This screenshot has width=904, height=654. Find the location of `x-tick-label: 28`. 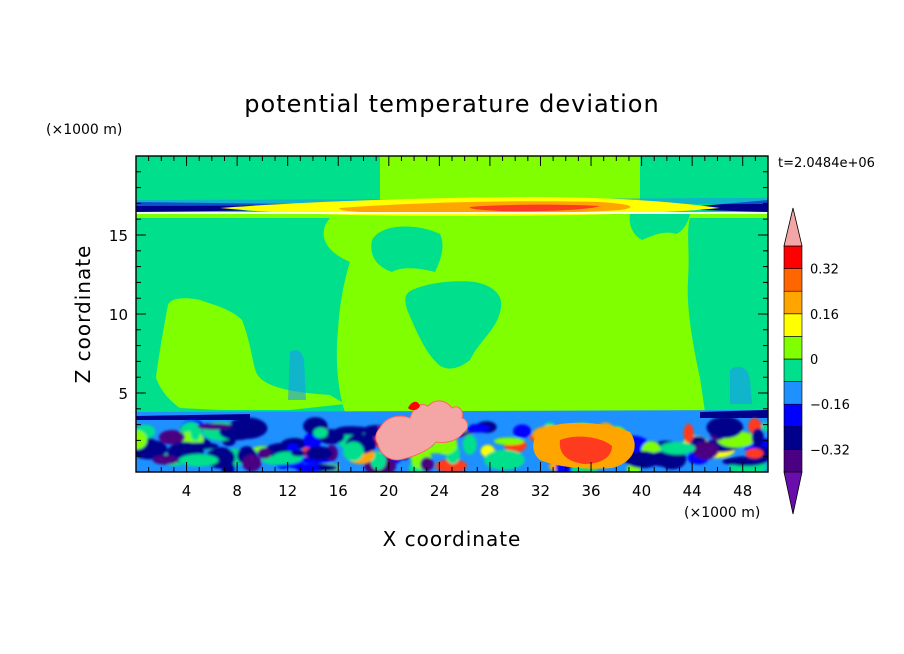

x-tick-label: 28 is located at coordinates (489, 491).